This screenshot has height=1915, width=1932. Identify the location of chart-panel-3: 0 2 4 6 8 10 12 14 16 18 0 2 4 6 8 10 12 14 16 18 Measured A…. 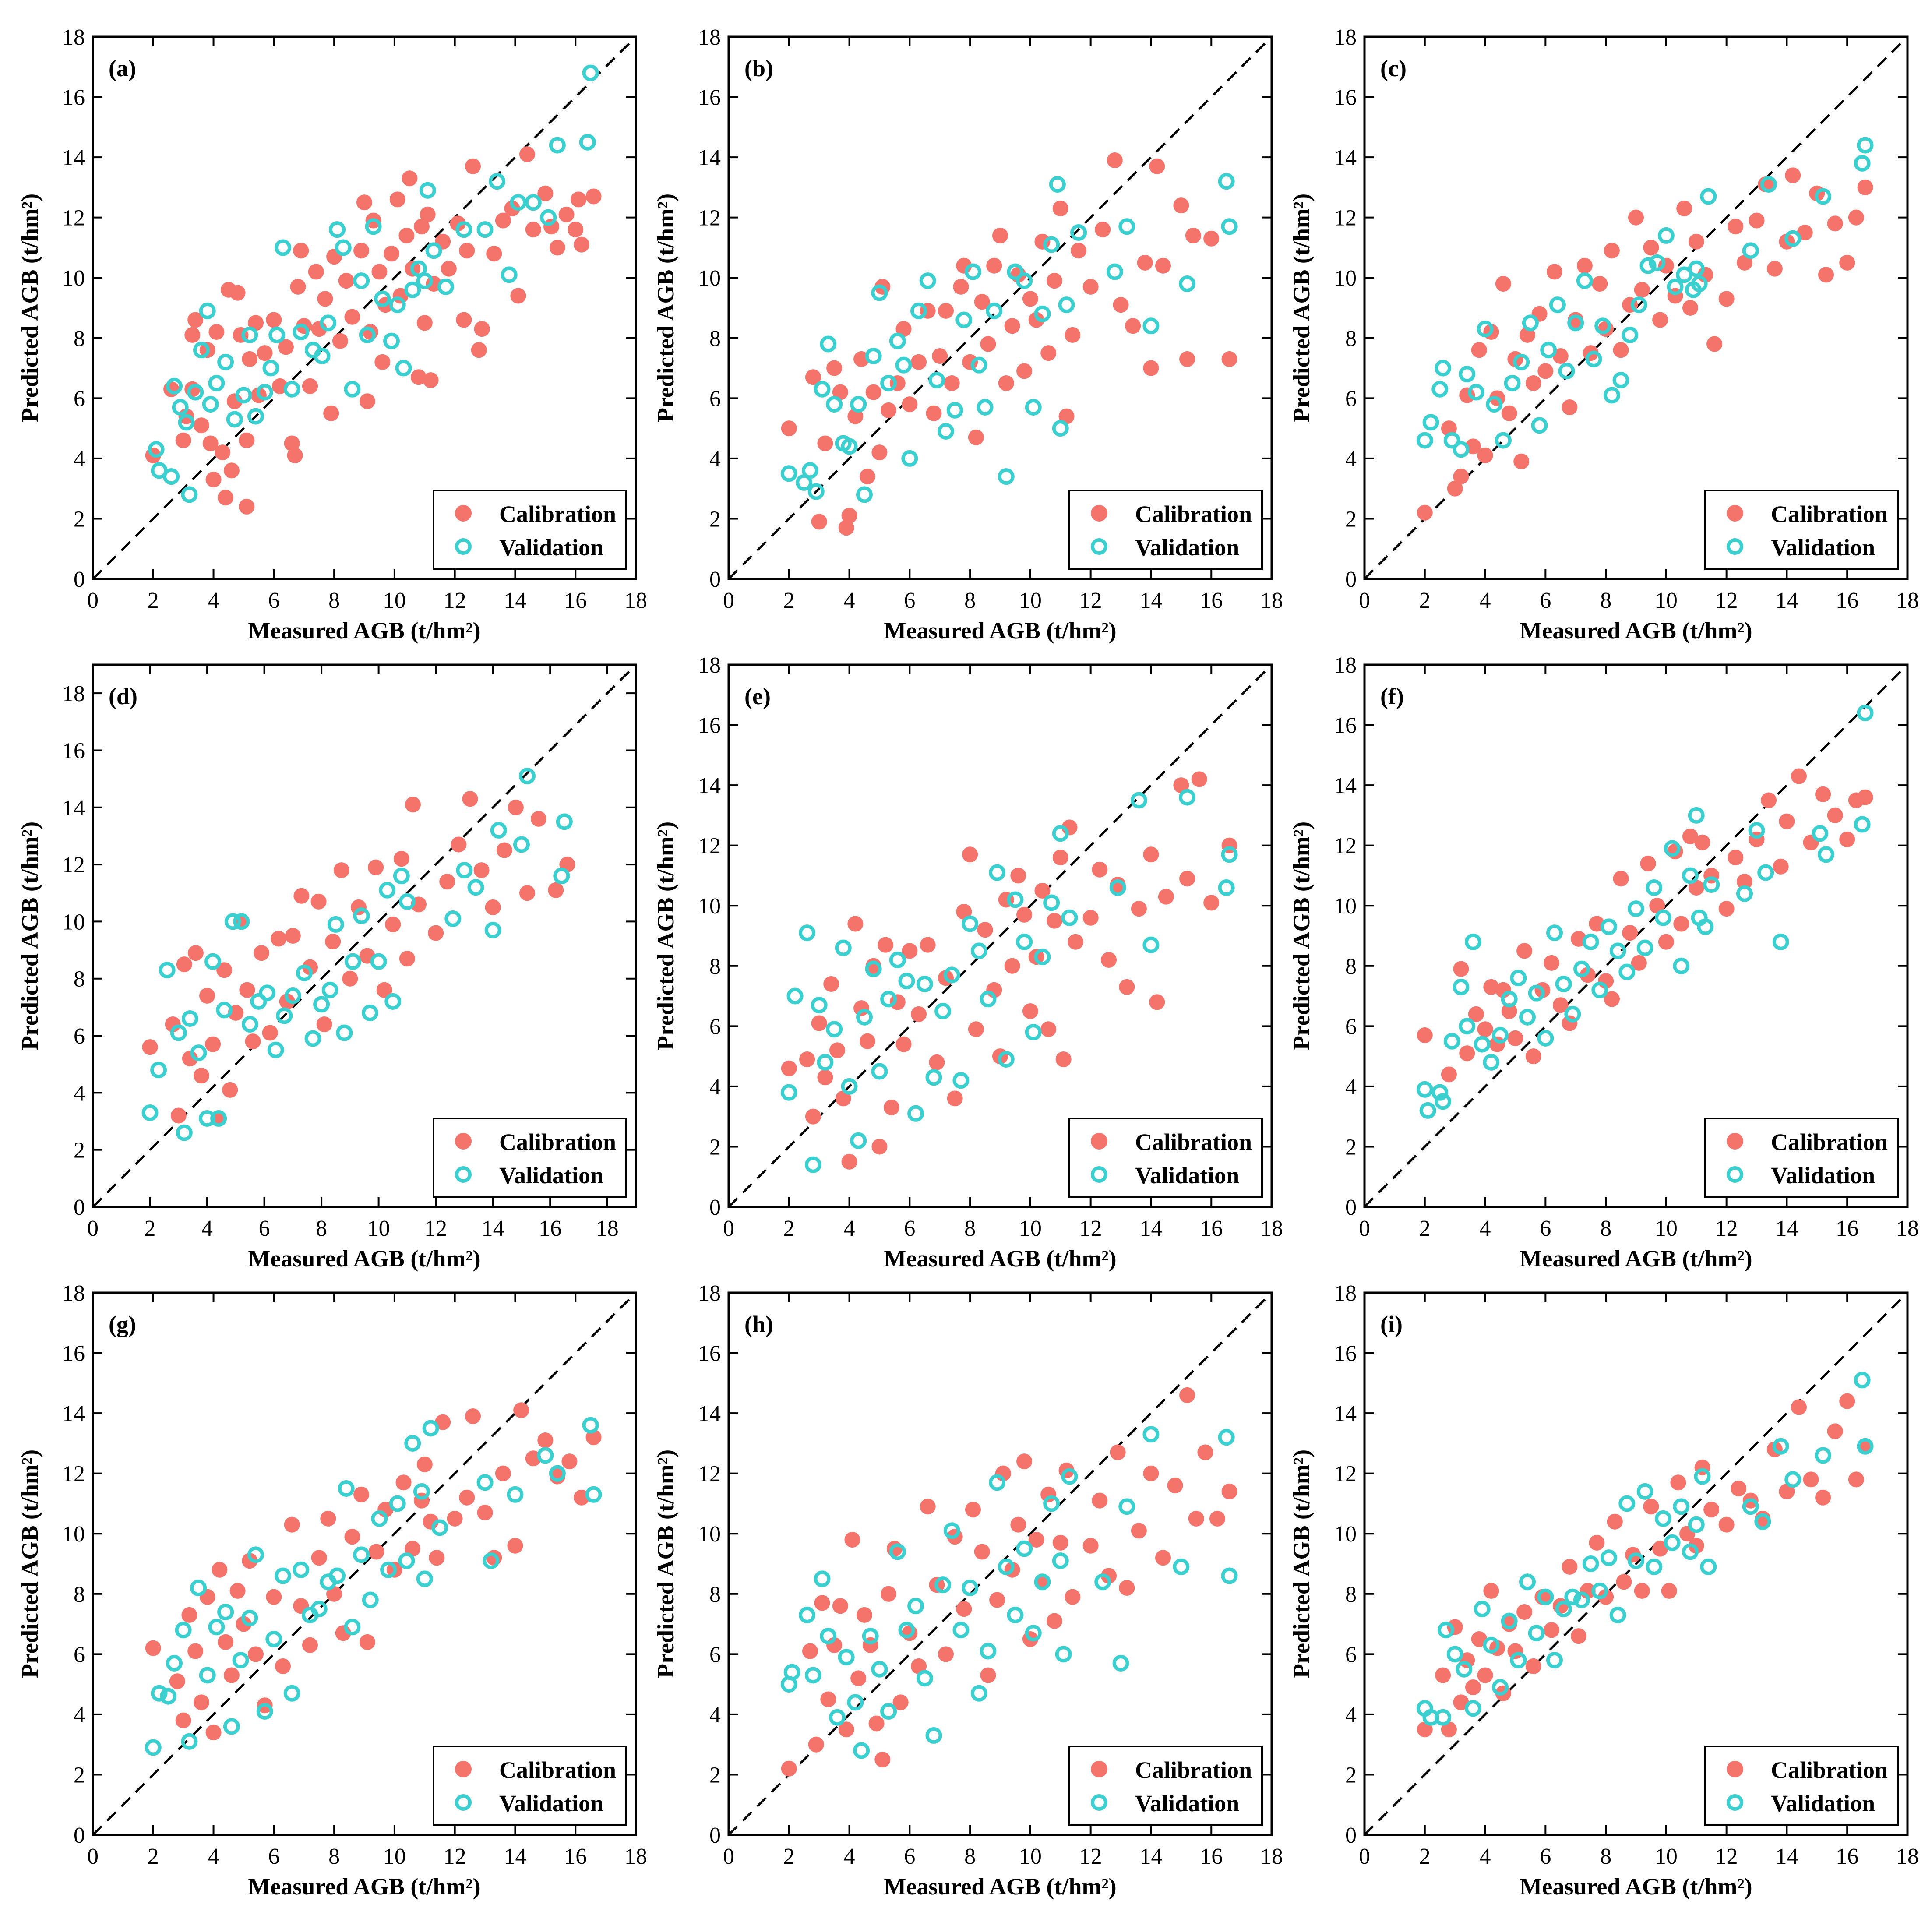
(1603, 334).